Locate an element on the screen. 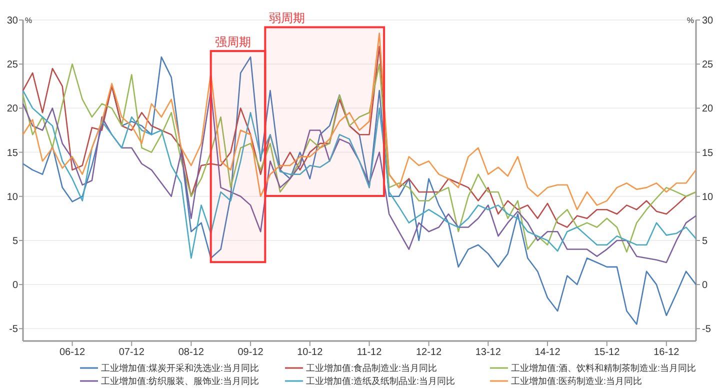  legend-label: 工业增加值:煤炭开采和洗选业:当月同比 is located at coordinates (180, 368).